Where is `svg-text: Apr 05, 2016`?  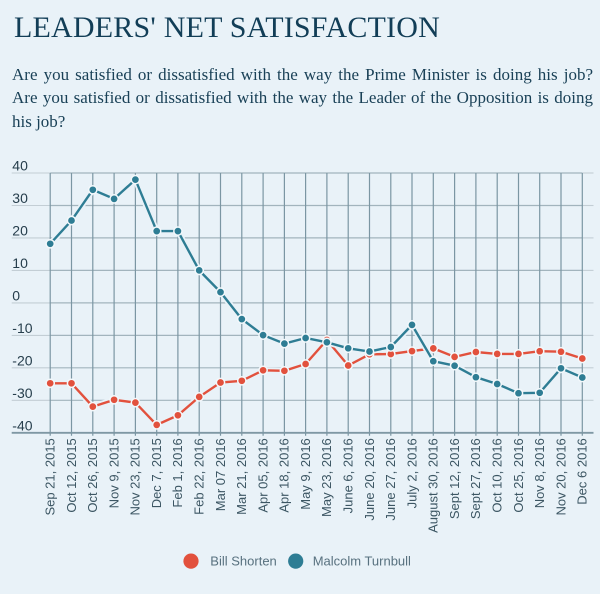 svg-text: Apr 05, 2016 is located at coordinates (262, 475).